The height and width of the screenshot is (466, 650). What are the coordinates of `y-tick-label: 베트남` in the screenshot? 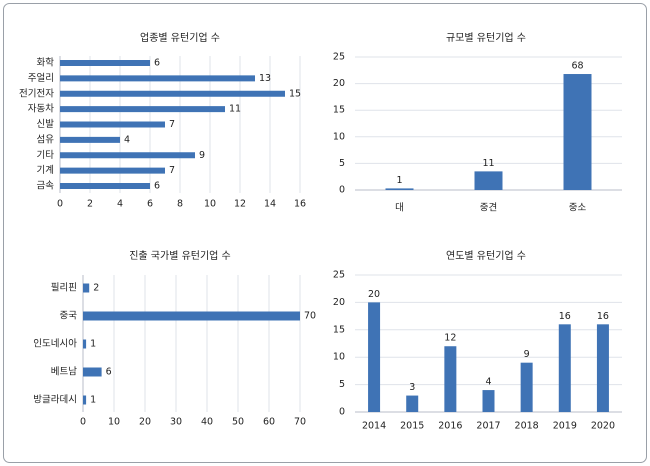 It's located at (64, 372).